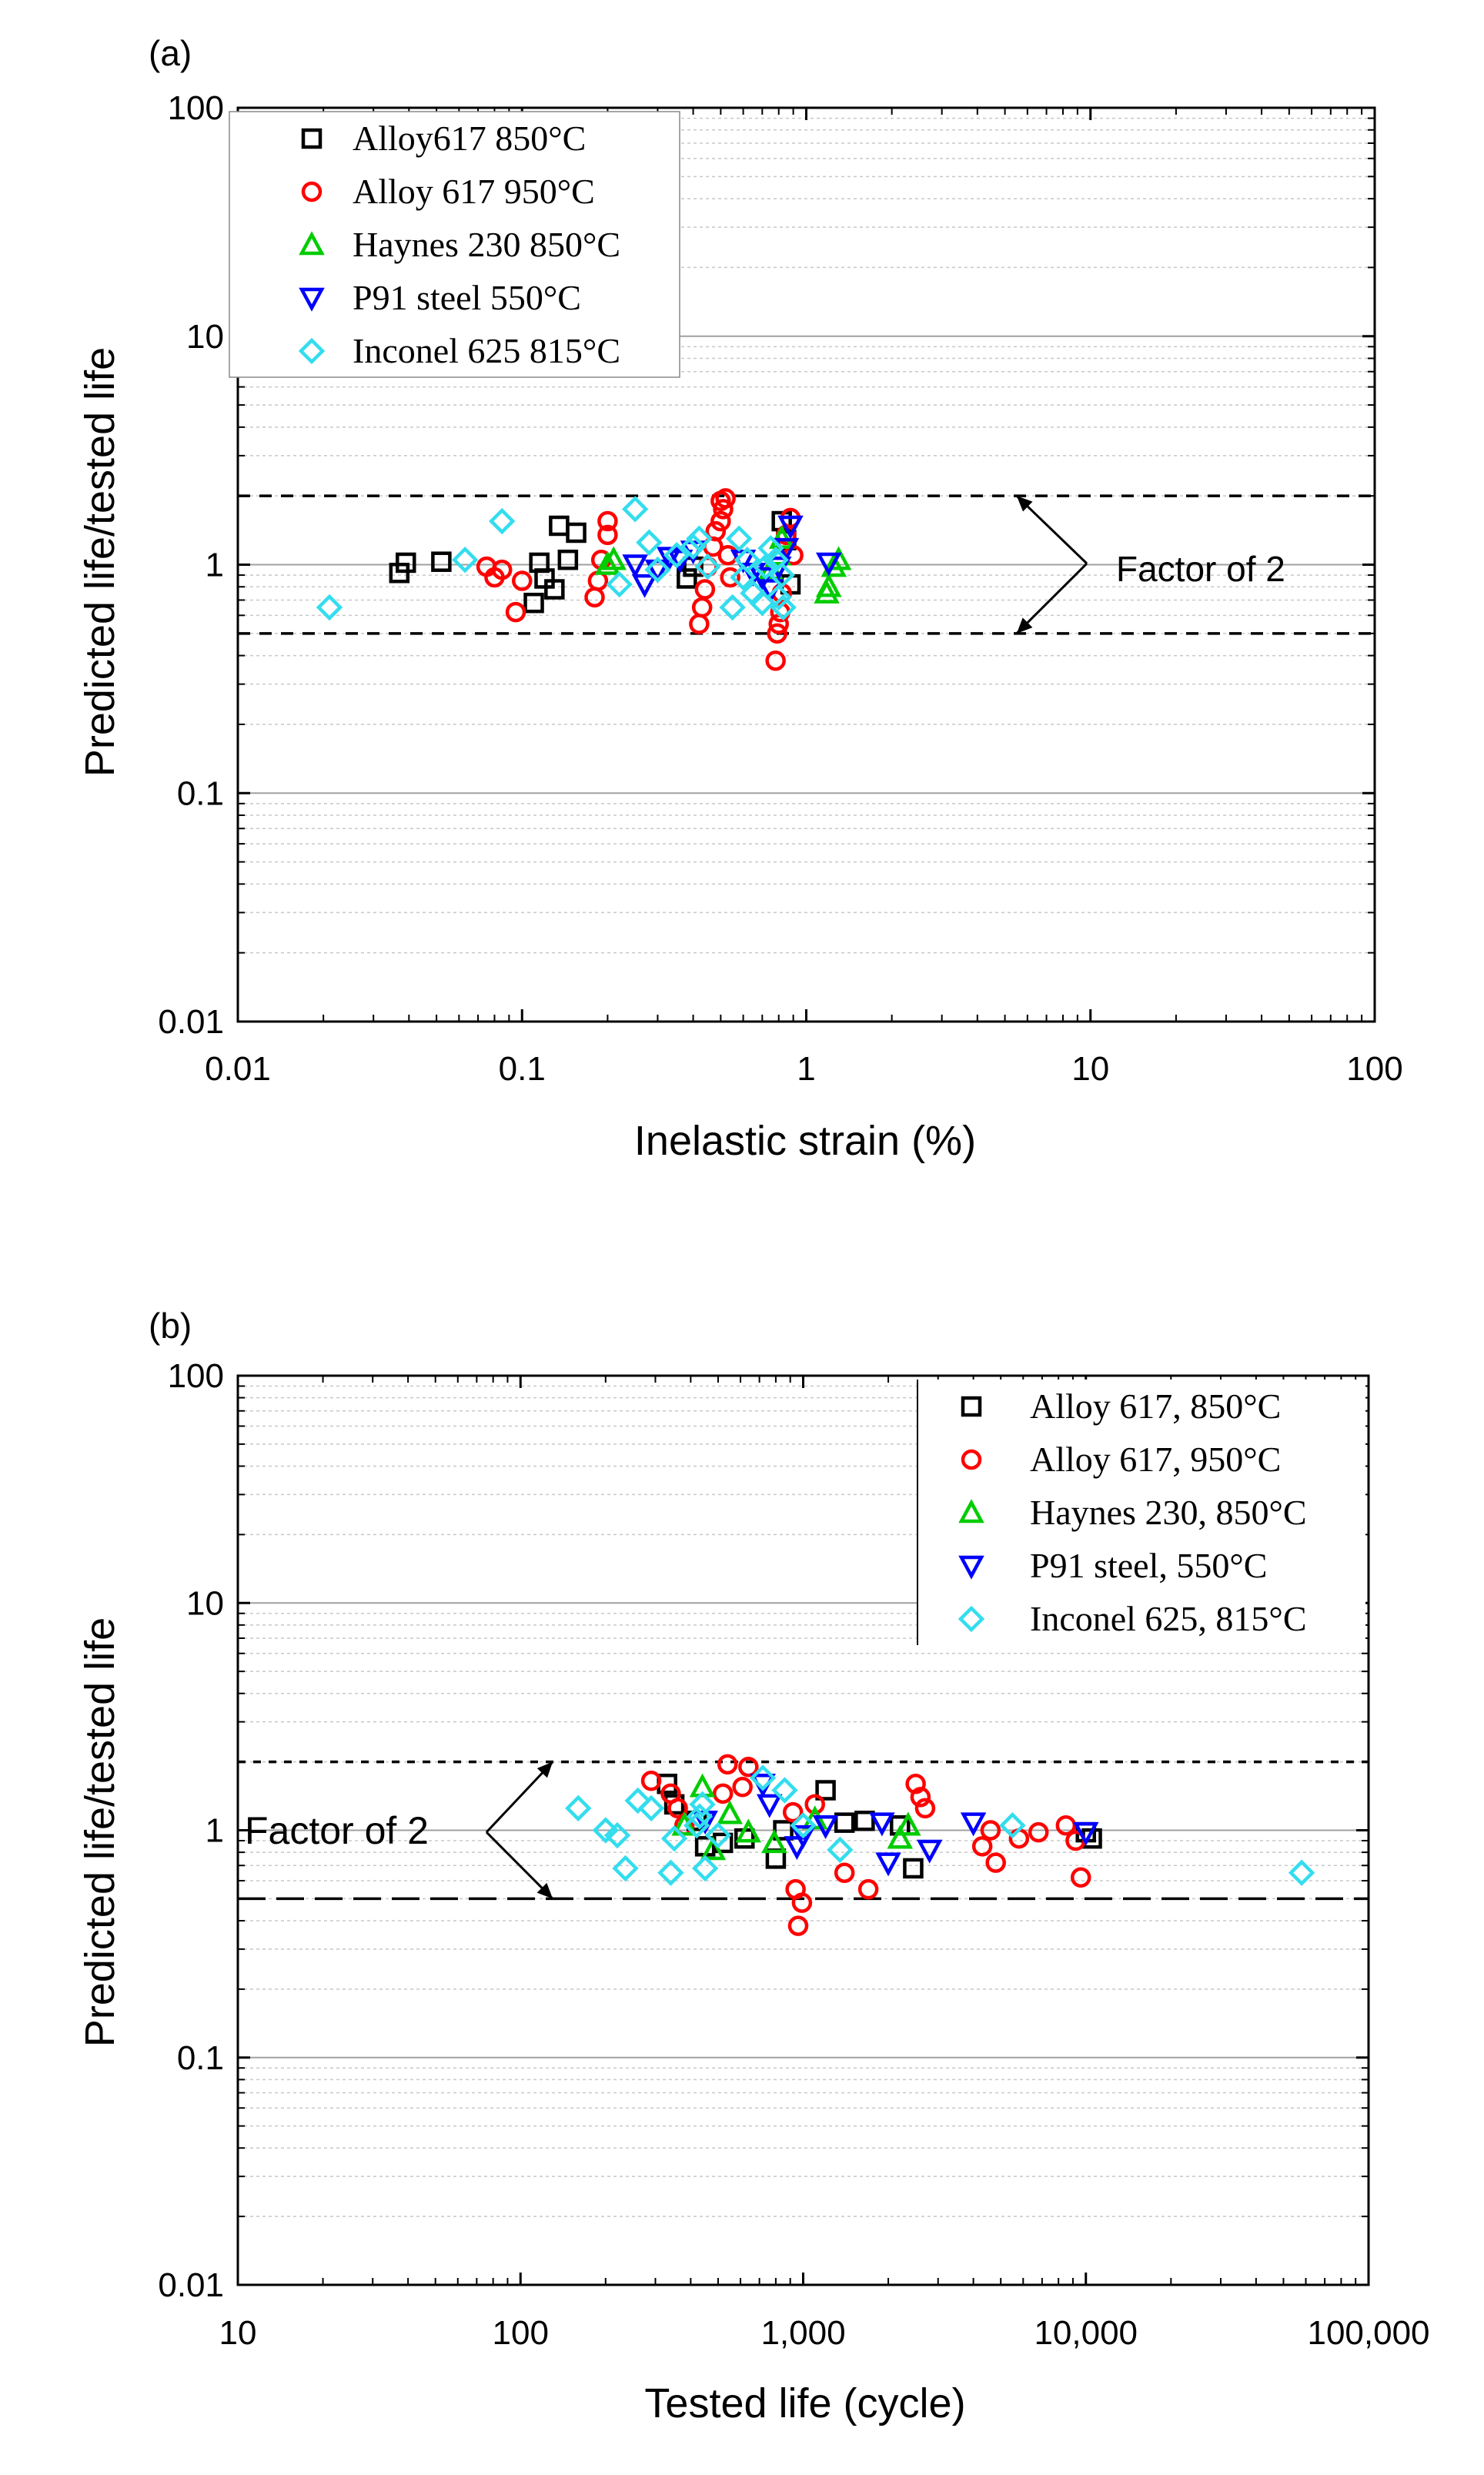 This screenshot has width=1484, height=2475. Describe the element at coordinates (399, 1830) in the screenshot. I see `panel-b-factor-annotation: Factor of 2` at that location.